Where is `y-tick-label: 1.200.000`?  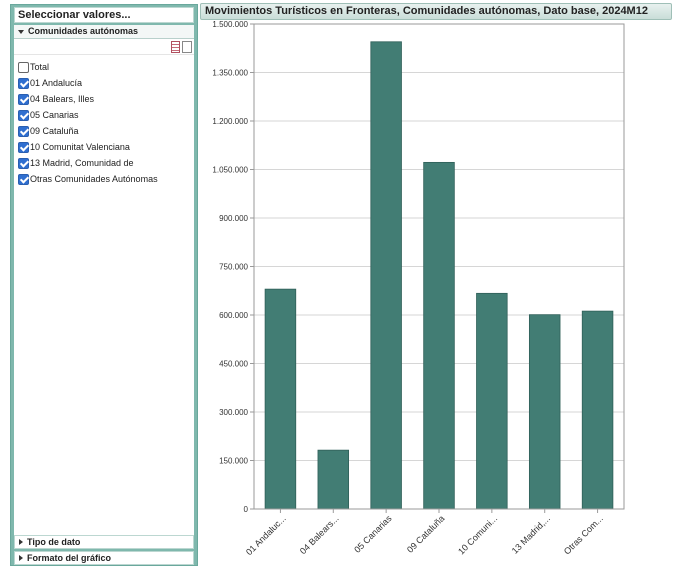
y-tick-label: 1.200.000 is located at coordinates (230, 121).